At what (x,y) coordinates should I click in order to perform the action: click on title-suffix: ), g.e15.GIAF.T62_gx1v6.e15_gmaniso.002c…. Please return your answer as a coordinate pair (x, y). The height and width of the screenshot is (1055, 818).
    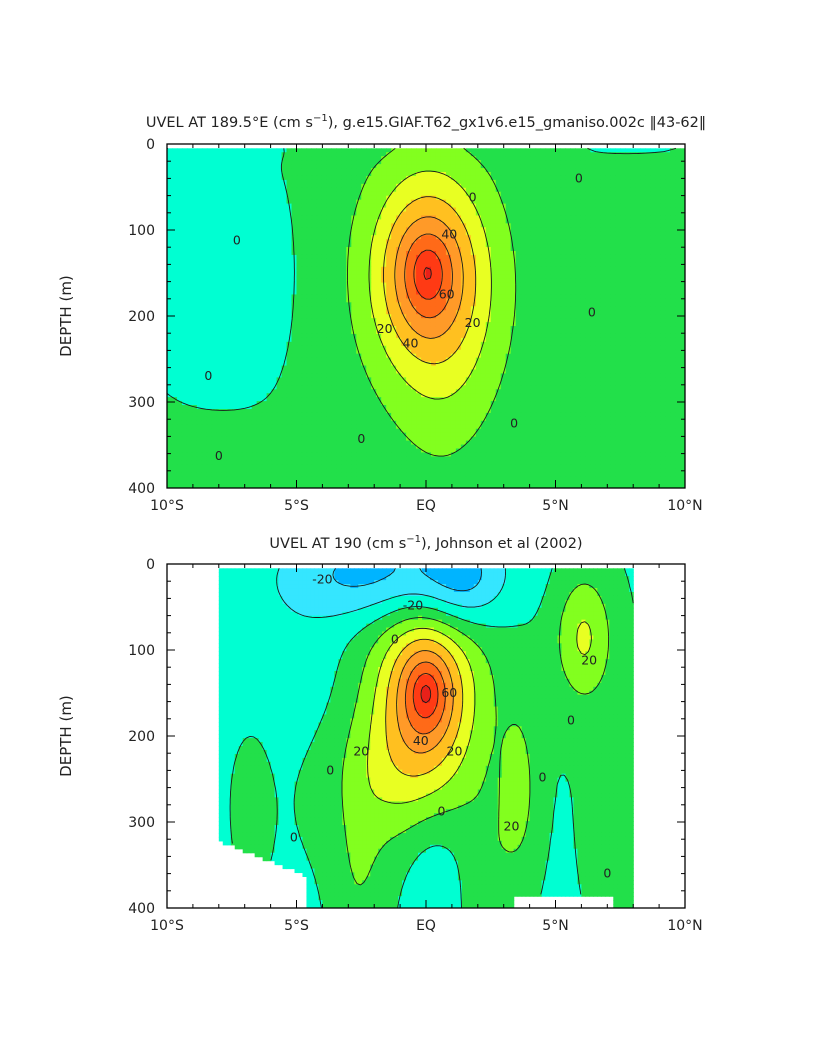
    Looking at the image, I should click on (517, 123).